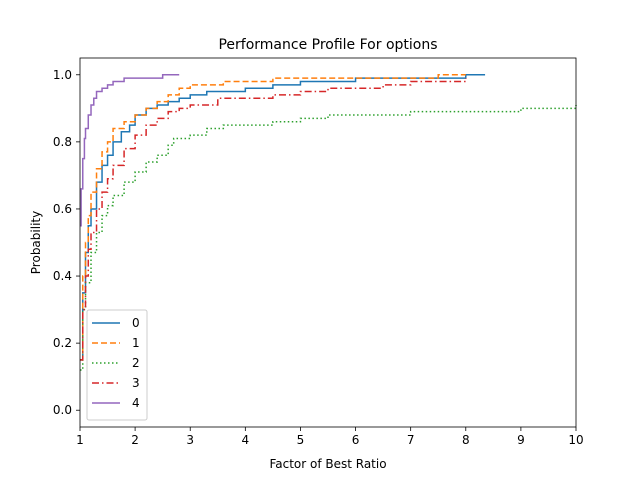 This screenshot has height=480, width=640. Describe the element at coordinates (62, 343) in the screenshot. I see `y-tick-label: 0.2` at that location.